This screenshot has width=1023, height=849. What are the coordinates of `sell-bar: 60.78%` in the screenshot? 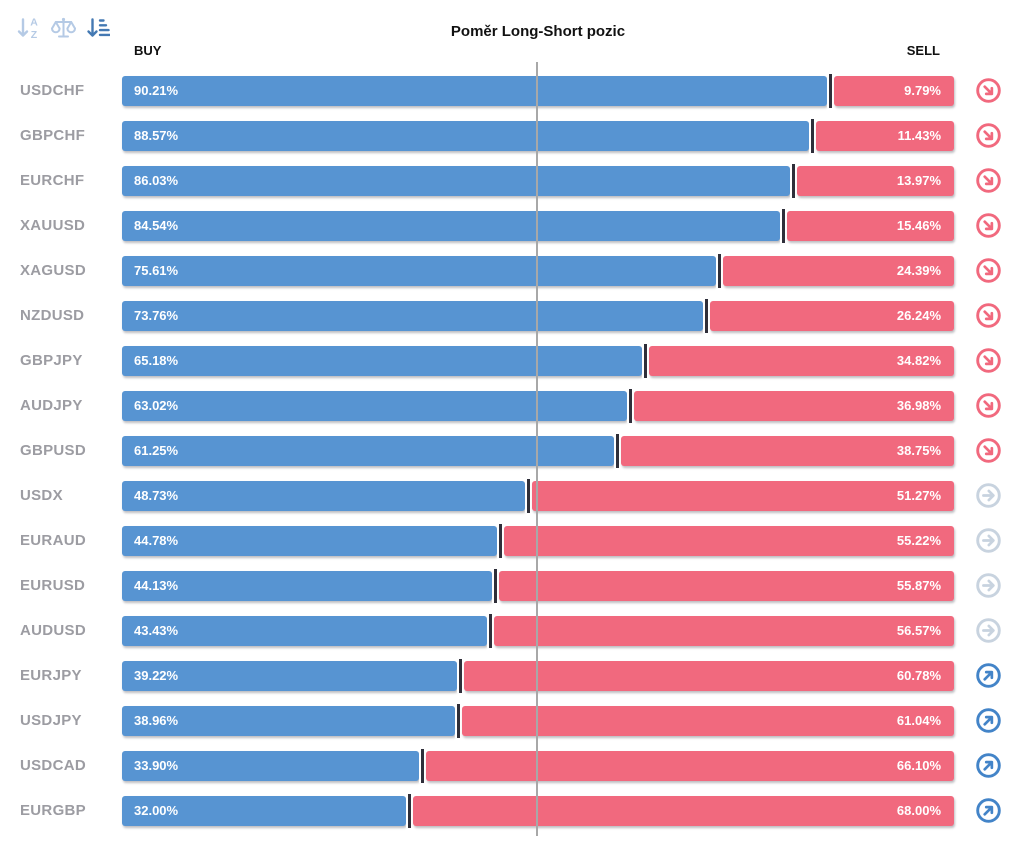 It's located at (709, 675).